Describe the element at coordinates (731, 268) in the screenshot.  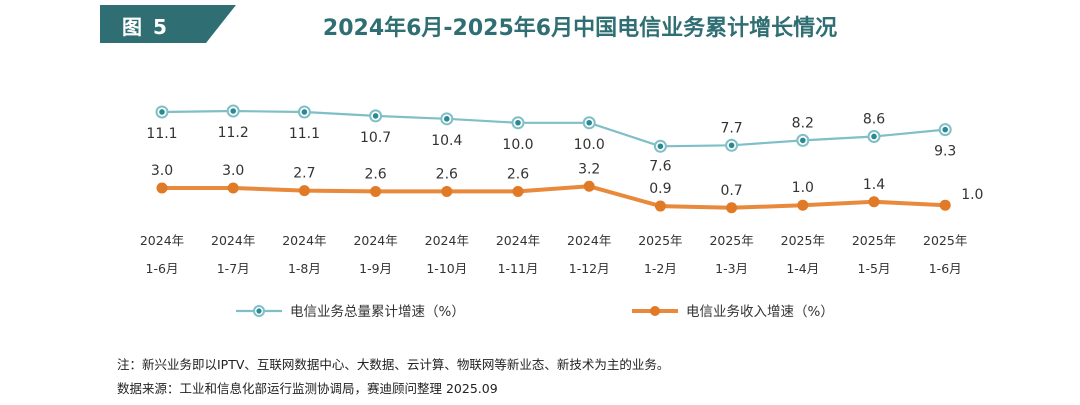
I see `x-tick-period: 1-3月` at that location.